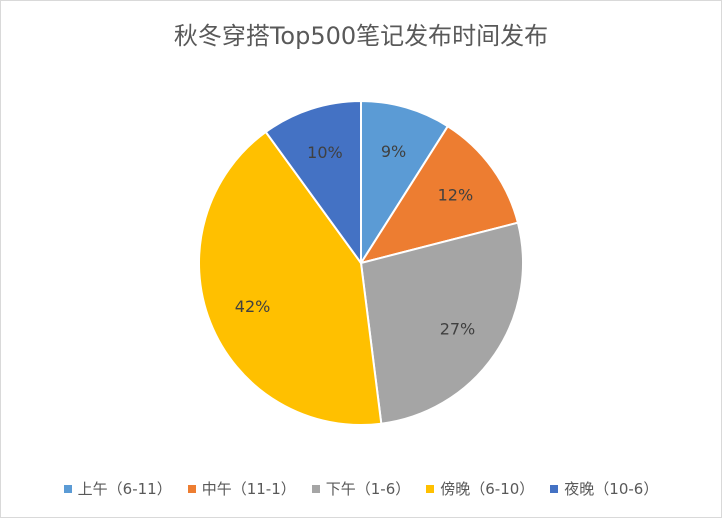 The width and height of the screenshot is (722, 518). I want to click on legend-item: 中午（11-1）, so click(241, 488).